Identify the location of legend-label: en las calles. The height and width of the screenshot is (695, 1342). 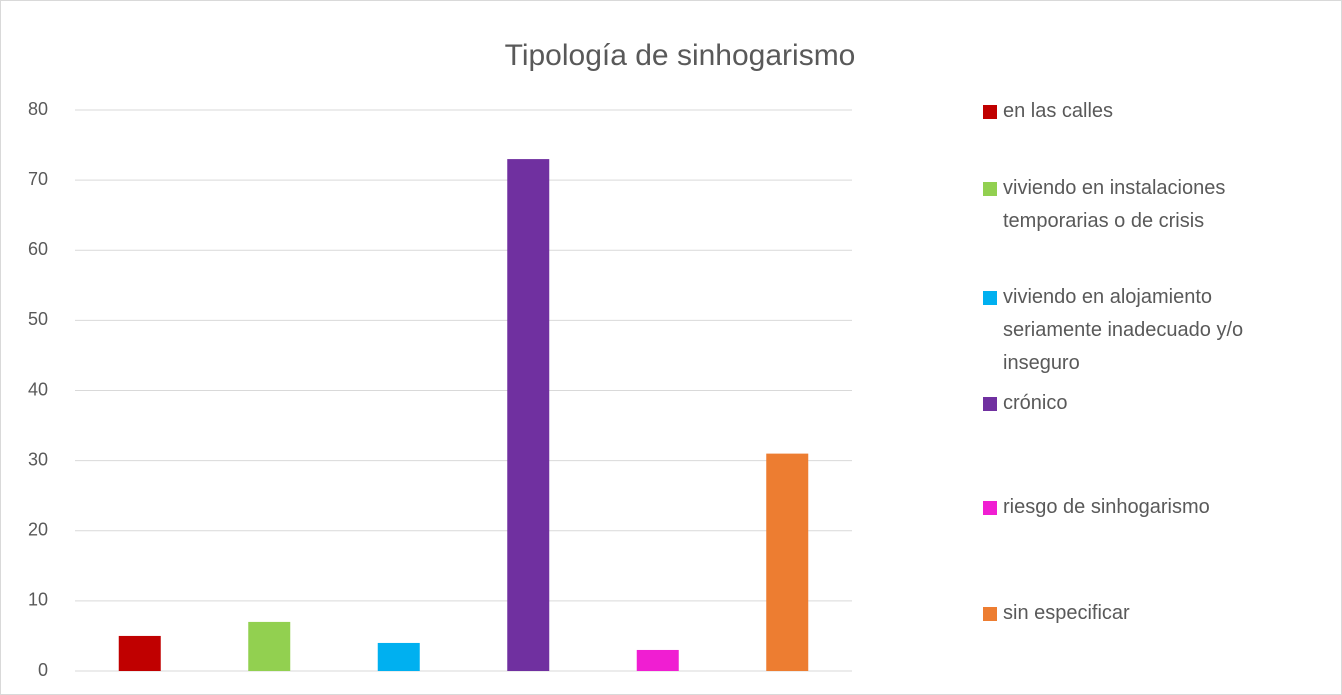
(1058, 111).